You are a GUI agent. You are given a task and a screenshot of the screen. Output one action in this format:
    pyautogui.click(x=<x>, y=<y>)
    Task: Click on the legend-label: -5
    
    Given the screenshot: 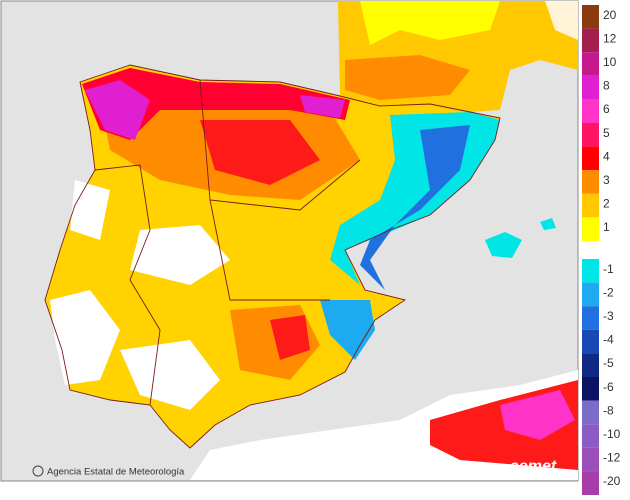 What is the action you would take?
    pyautogui.click(x=608, y=363)
    